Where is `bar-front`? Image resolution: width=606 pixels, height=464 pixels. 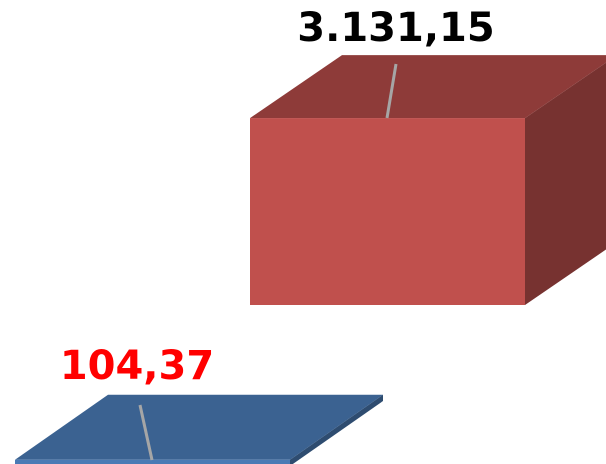 bar-front is located at coordinates (152, 461).